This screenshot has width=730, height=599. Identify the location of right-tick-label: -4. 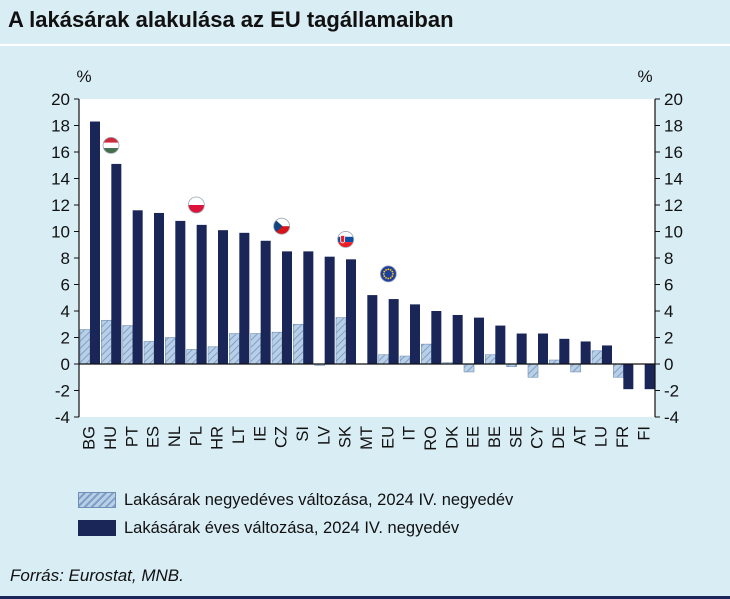
(671, 417).